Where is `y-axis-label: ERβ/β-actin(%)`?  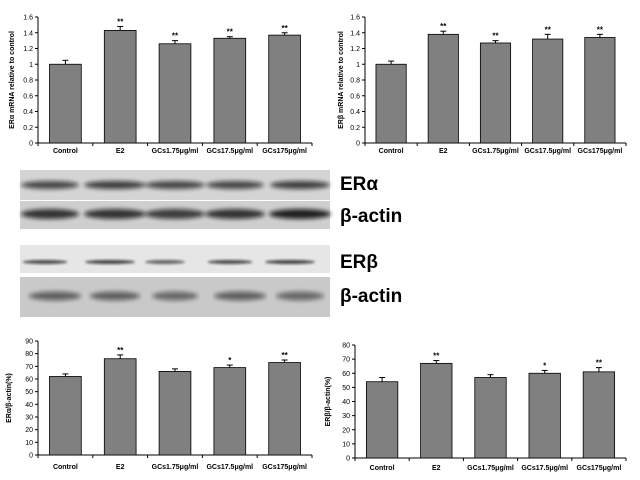 y-axis-label: ERβ/β-actin(%) is located at coordinates (328, 402).